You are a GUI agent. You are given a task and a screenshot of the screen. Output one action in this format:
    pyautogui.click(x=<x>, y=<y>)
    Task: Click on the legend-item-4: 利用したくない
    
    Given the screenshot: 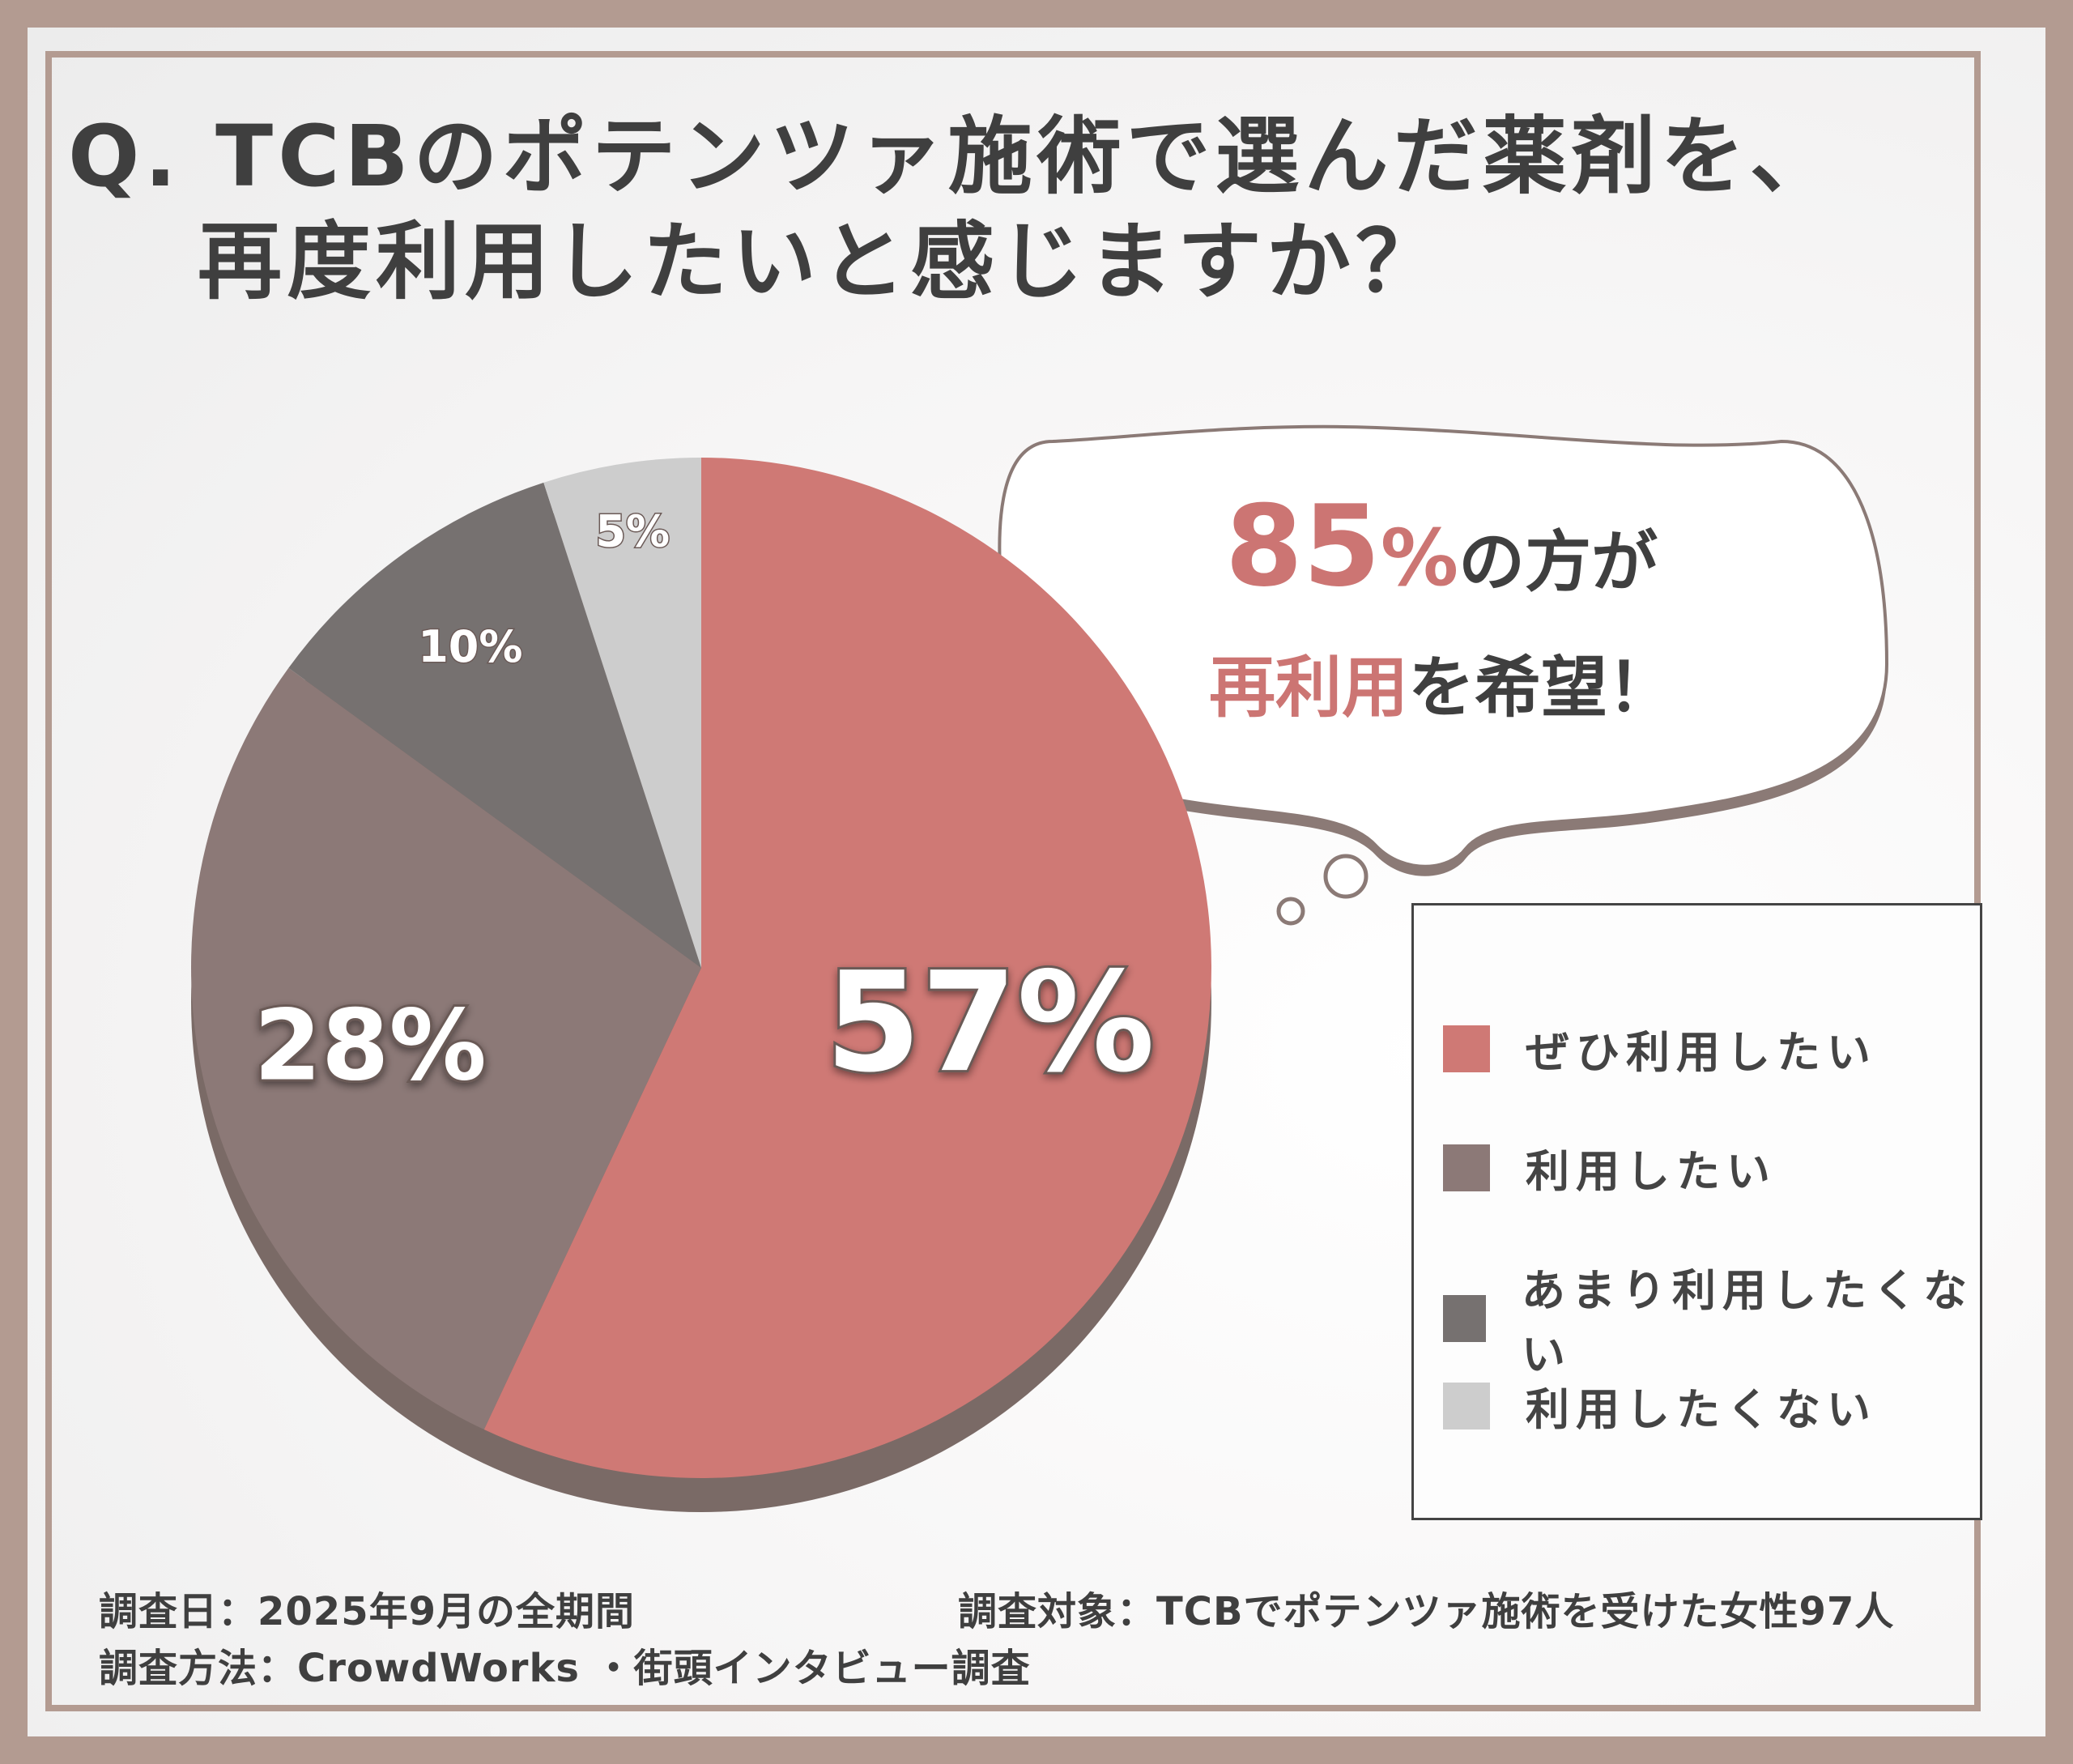 What is the action you would take?
    pyautogui.click(x=1660, y=1406)
    